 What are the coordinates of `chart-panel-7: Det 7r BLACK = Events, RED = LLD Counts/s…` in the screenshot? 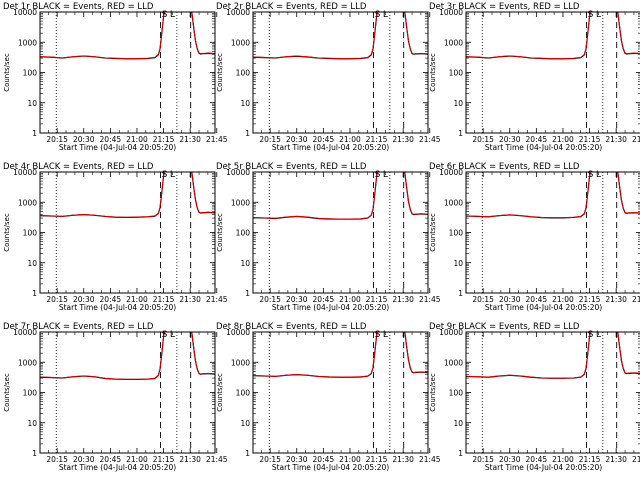 It's located at (115, 397).